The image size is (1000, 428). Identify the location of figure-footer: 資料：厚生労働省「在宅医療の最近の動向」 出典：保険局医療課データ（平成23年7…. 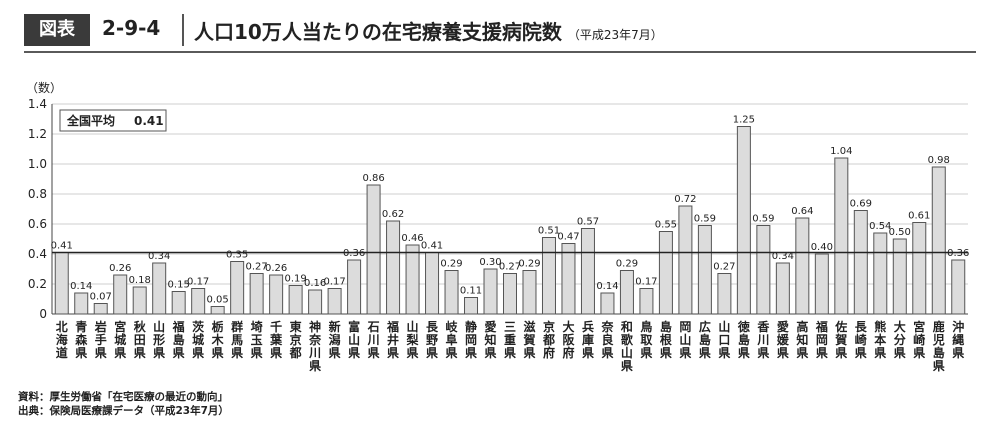
(123, 404).